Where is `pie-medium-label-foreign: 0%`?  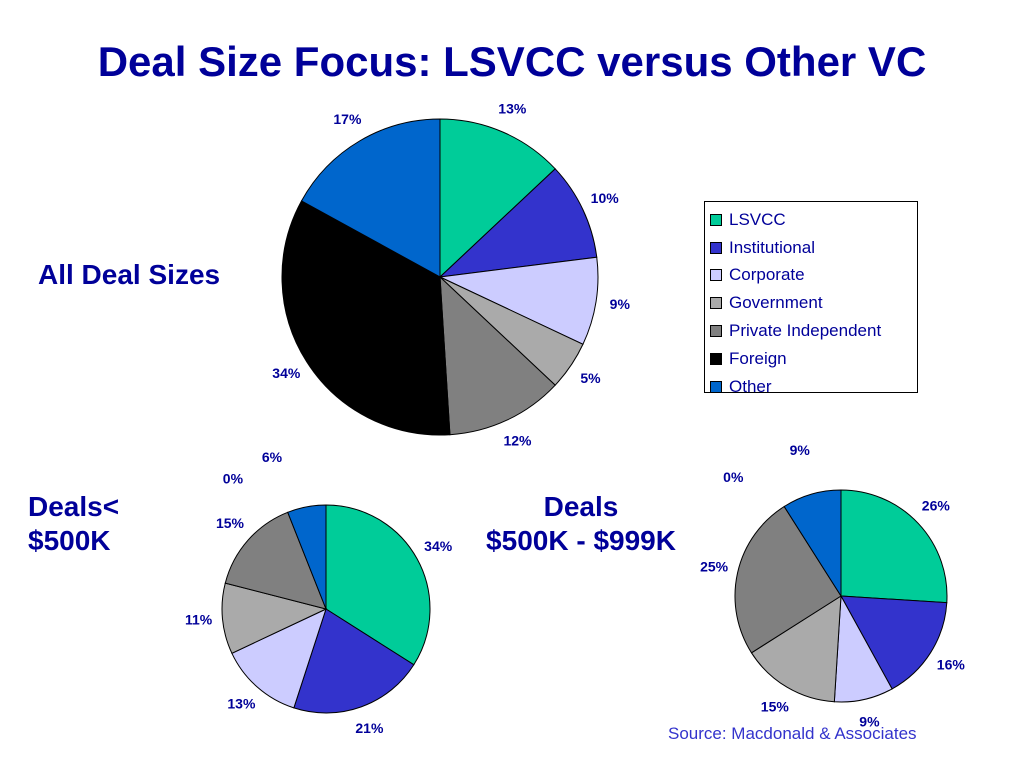 pie-medium-label-foreign: 0% is located at coordinates (733, 477).